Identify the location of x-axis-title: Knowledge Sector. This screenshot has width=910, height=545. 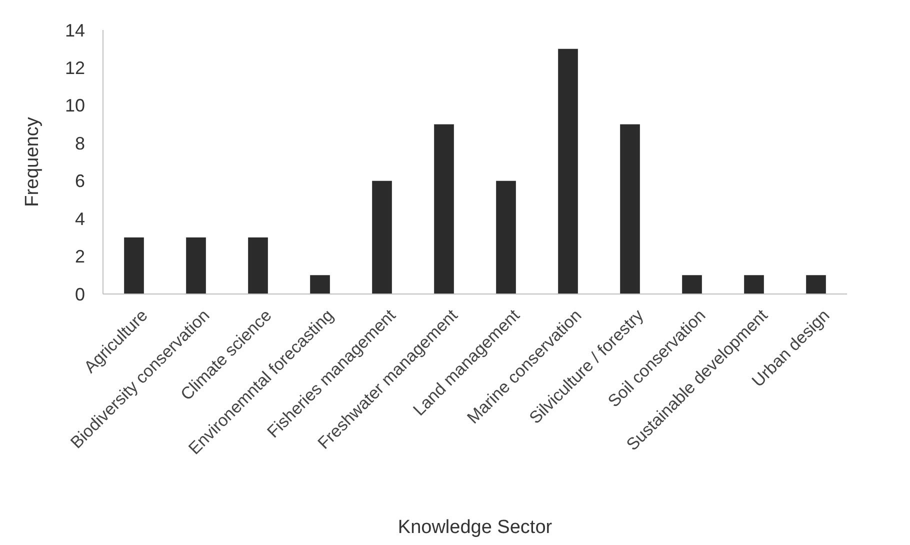
(475, 527).